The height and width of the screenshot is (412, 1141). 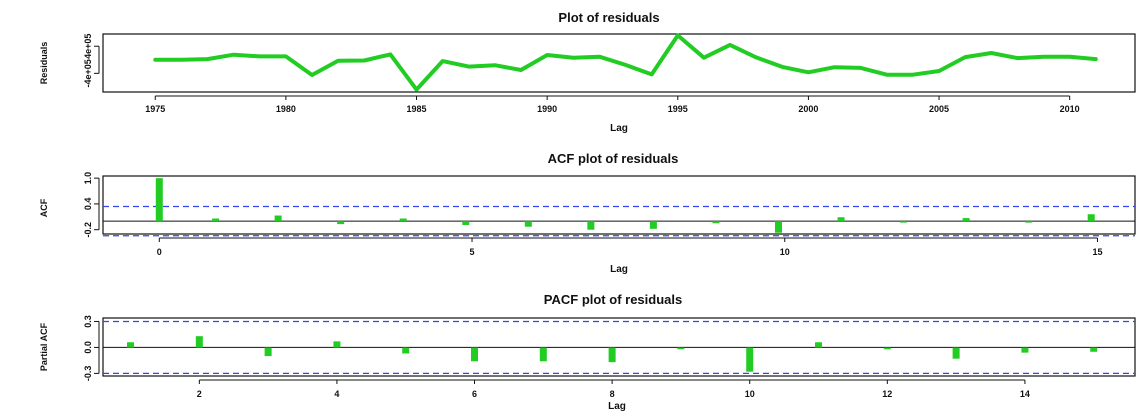 What do you see at coordinates (474, 394) in the screenshot?
I see `x-tick-label: 6` at bounding box center [474, 394].